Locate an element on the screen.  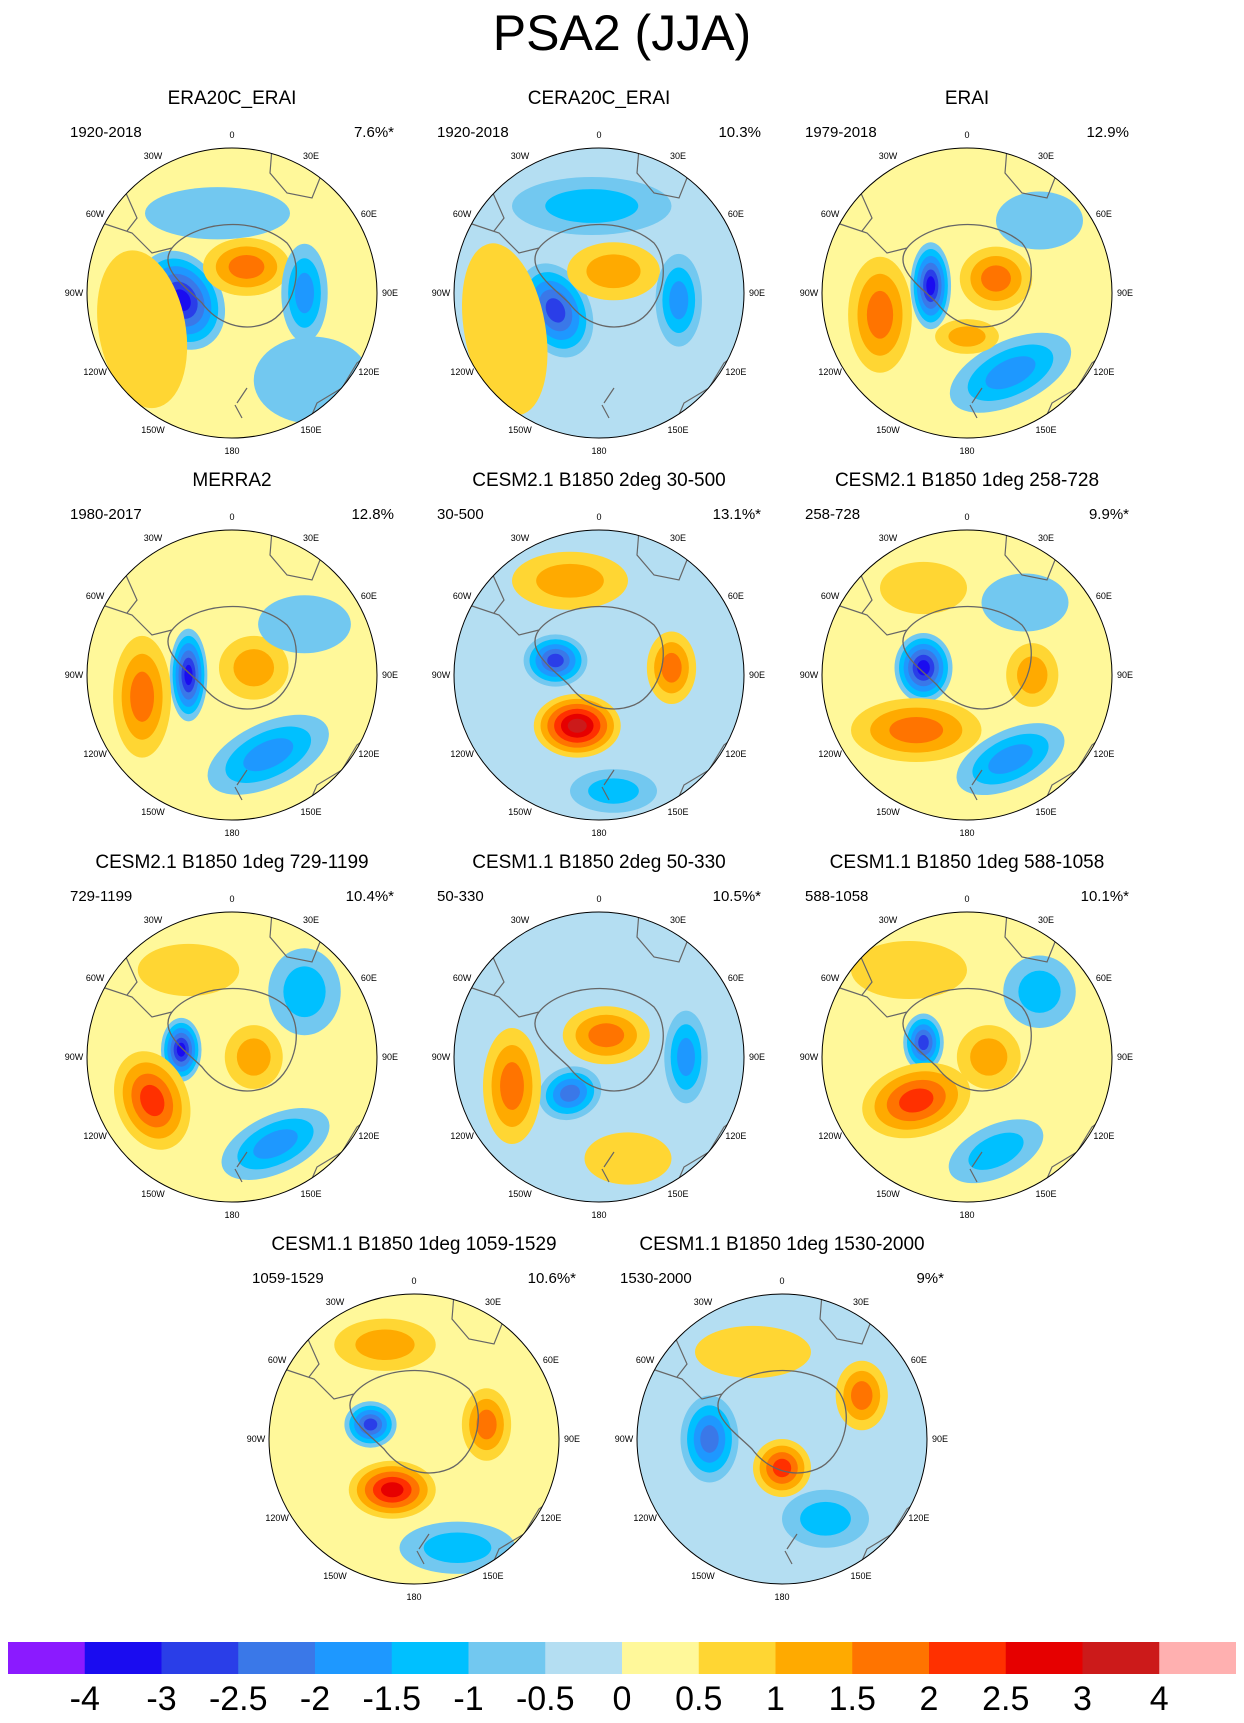
panel-period: 1530-2000 is located at coordinates (656, 1278).